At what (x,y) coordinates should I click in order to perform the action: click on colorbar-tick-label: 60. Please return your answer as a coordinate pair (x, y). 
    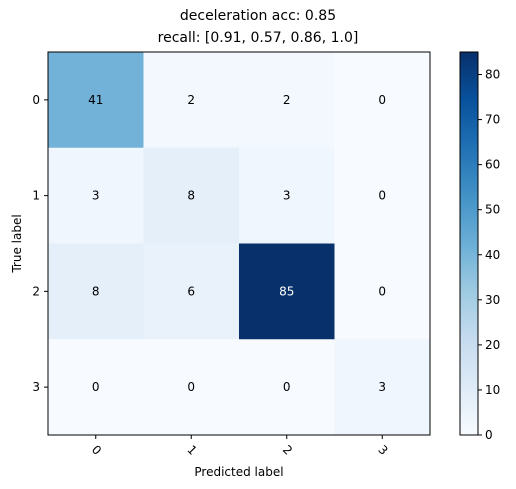
    Looking at the image, I should click on (492, 165).